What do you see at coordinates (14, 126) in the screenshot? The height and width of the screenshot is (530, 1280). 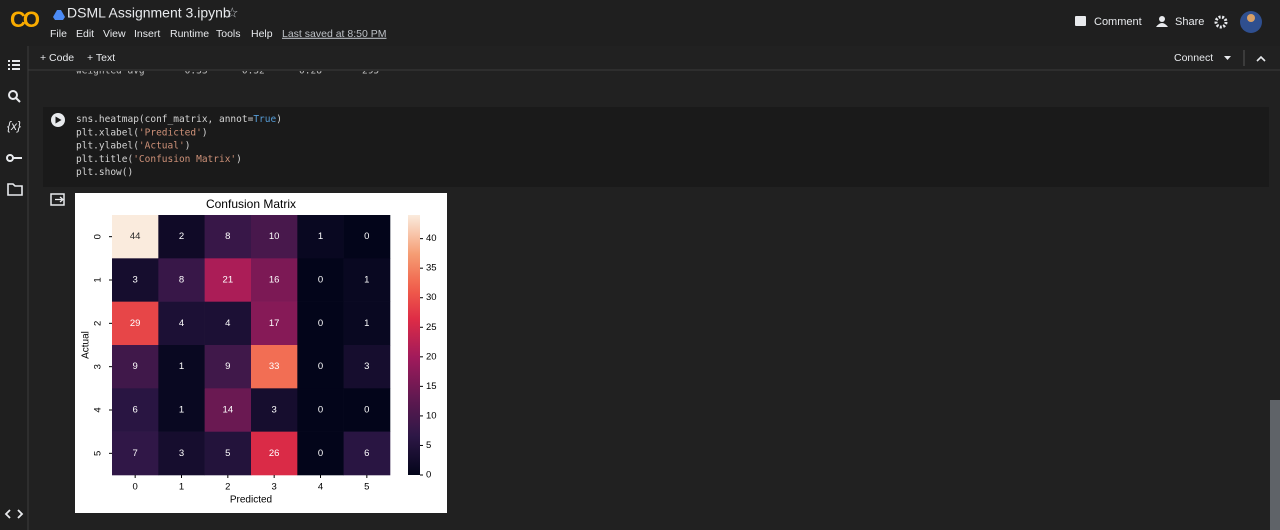 I see `variables-icon: {x}` at bounding box center [14, 126].